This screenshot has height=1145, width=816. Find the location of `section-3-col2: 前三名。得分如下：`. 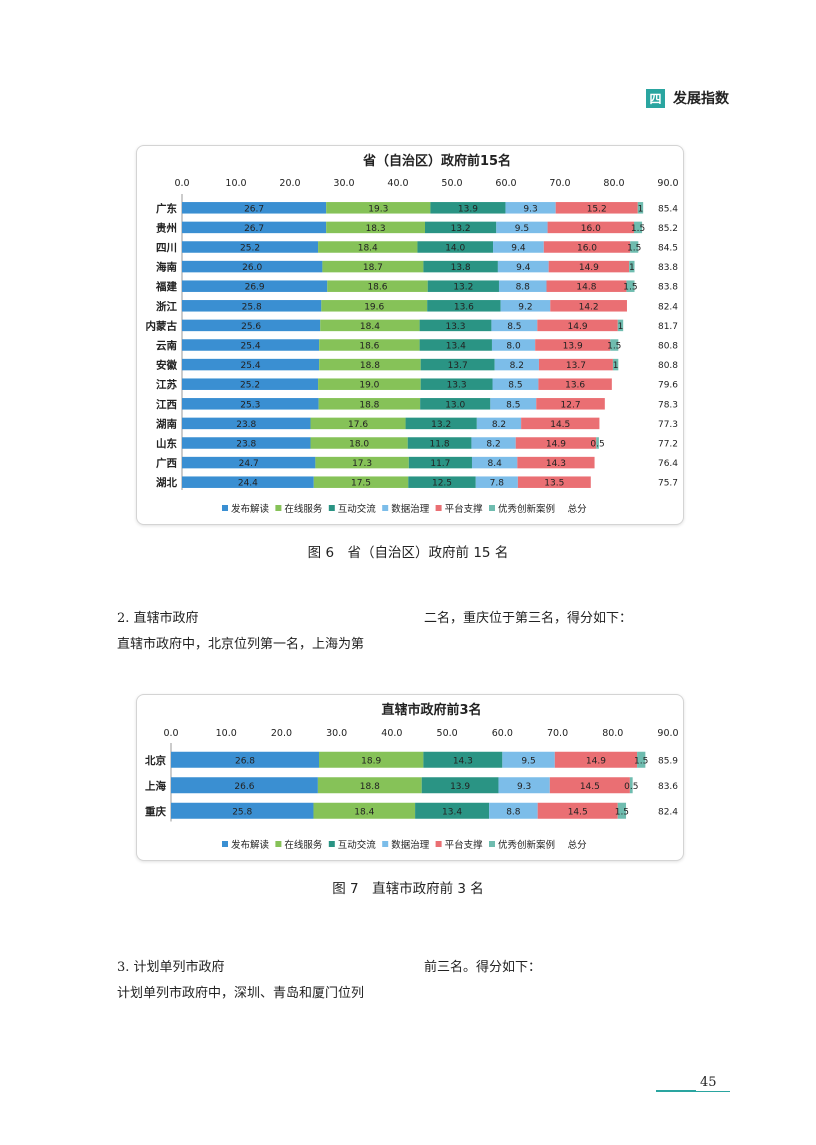

section-3-col2: 前三名。得分如下： is located at coordinates (483, 967).